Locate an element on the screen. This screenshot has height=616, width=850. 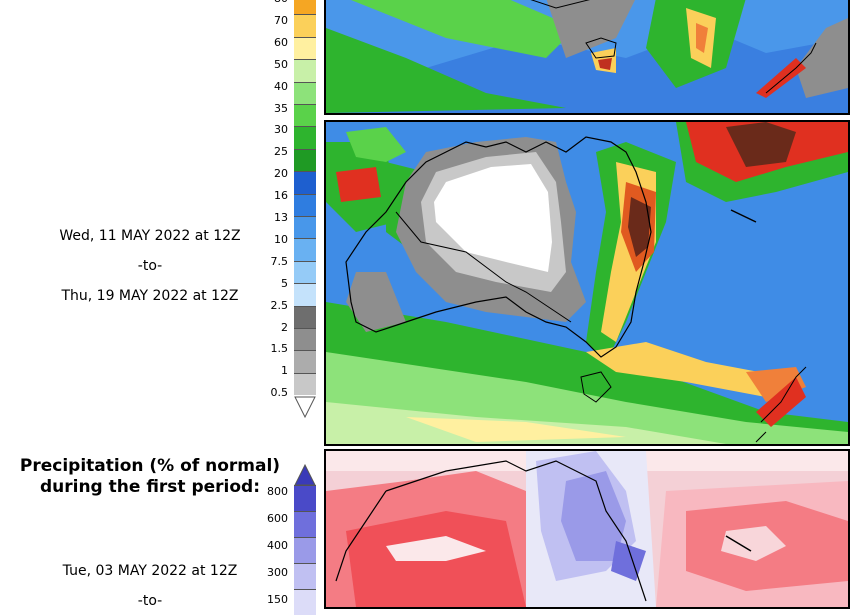
first-period-to: -to- is located at coordinates (150, 266).